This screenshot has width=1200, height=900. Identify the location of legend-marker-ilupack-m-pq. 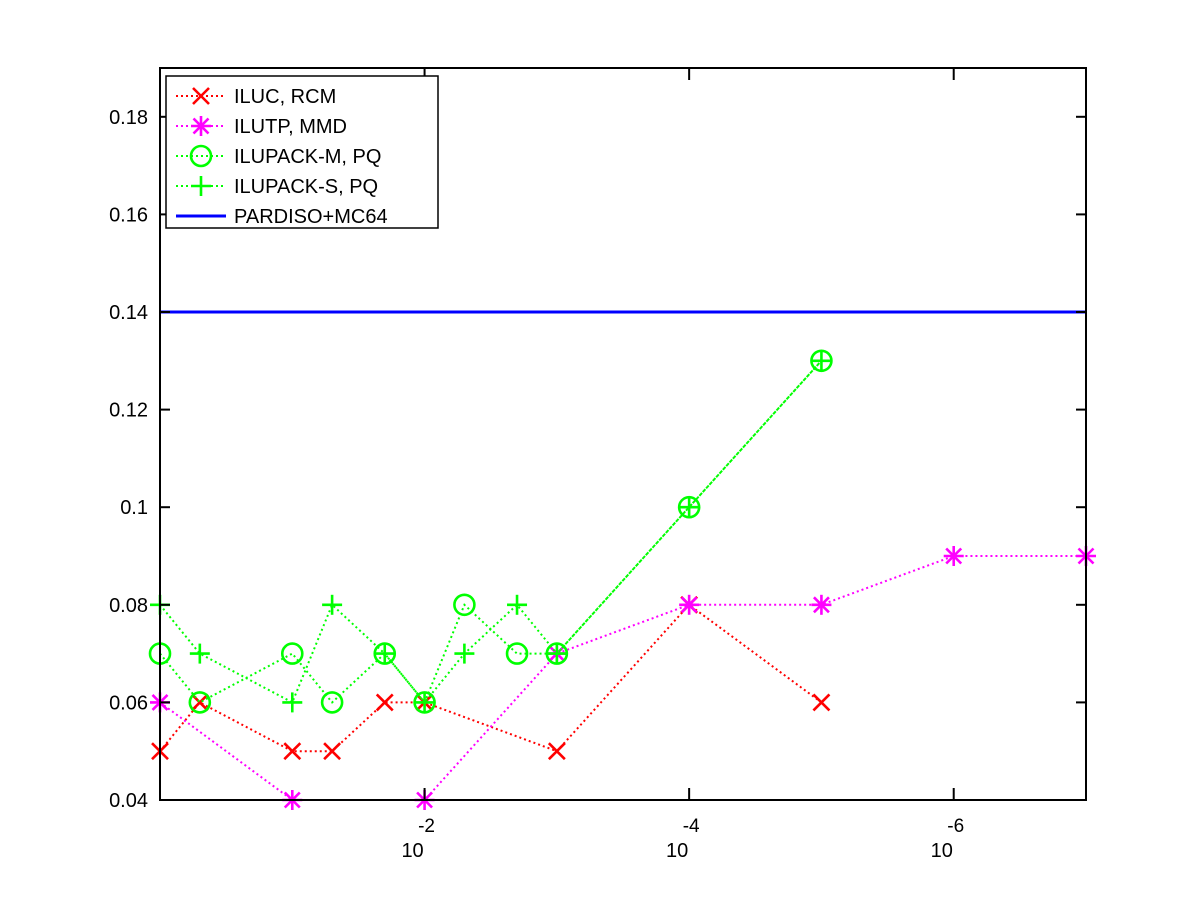
(201, 156).